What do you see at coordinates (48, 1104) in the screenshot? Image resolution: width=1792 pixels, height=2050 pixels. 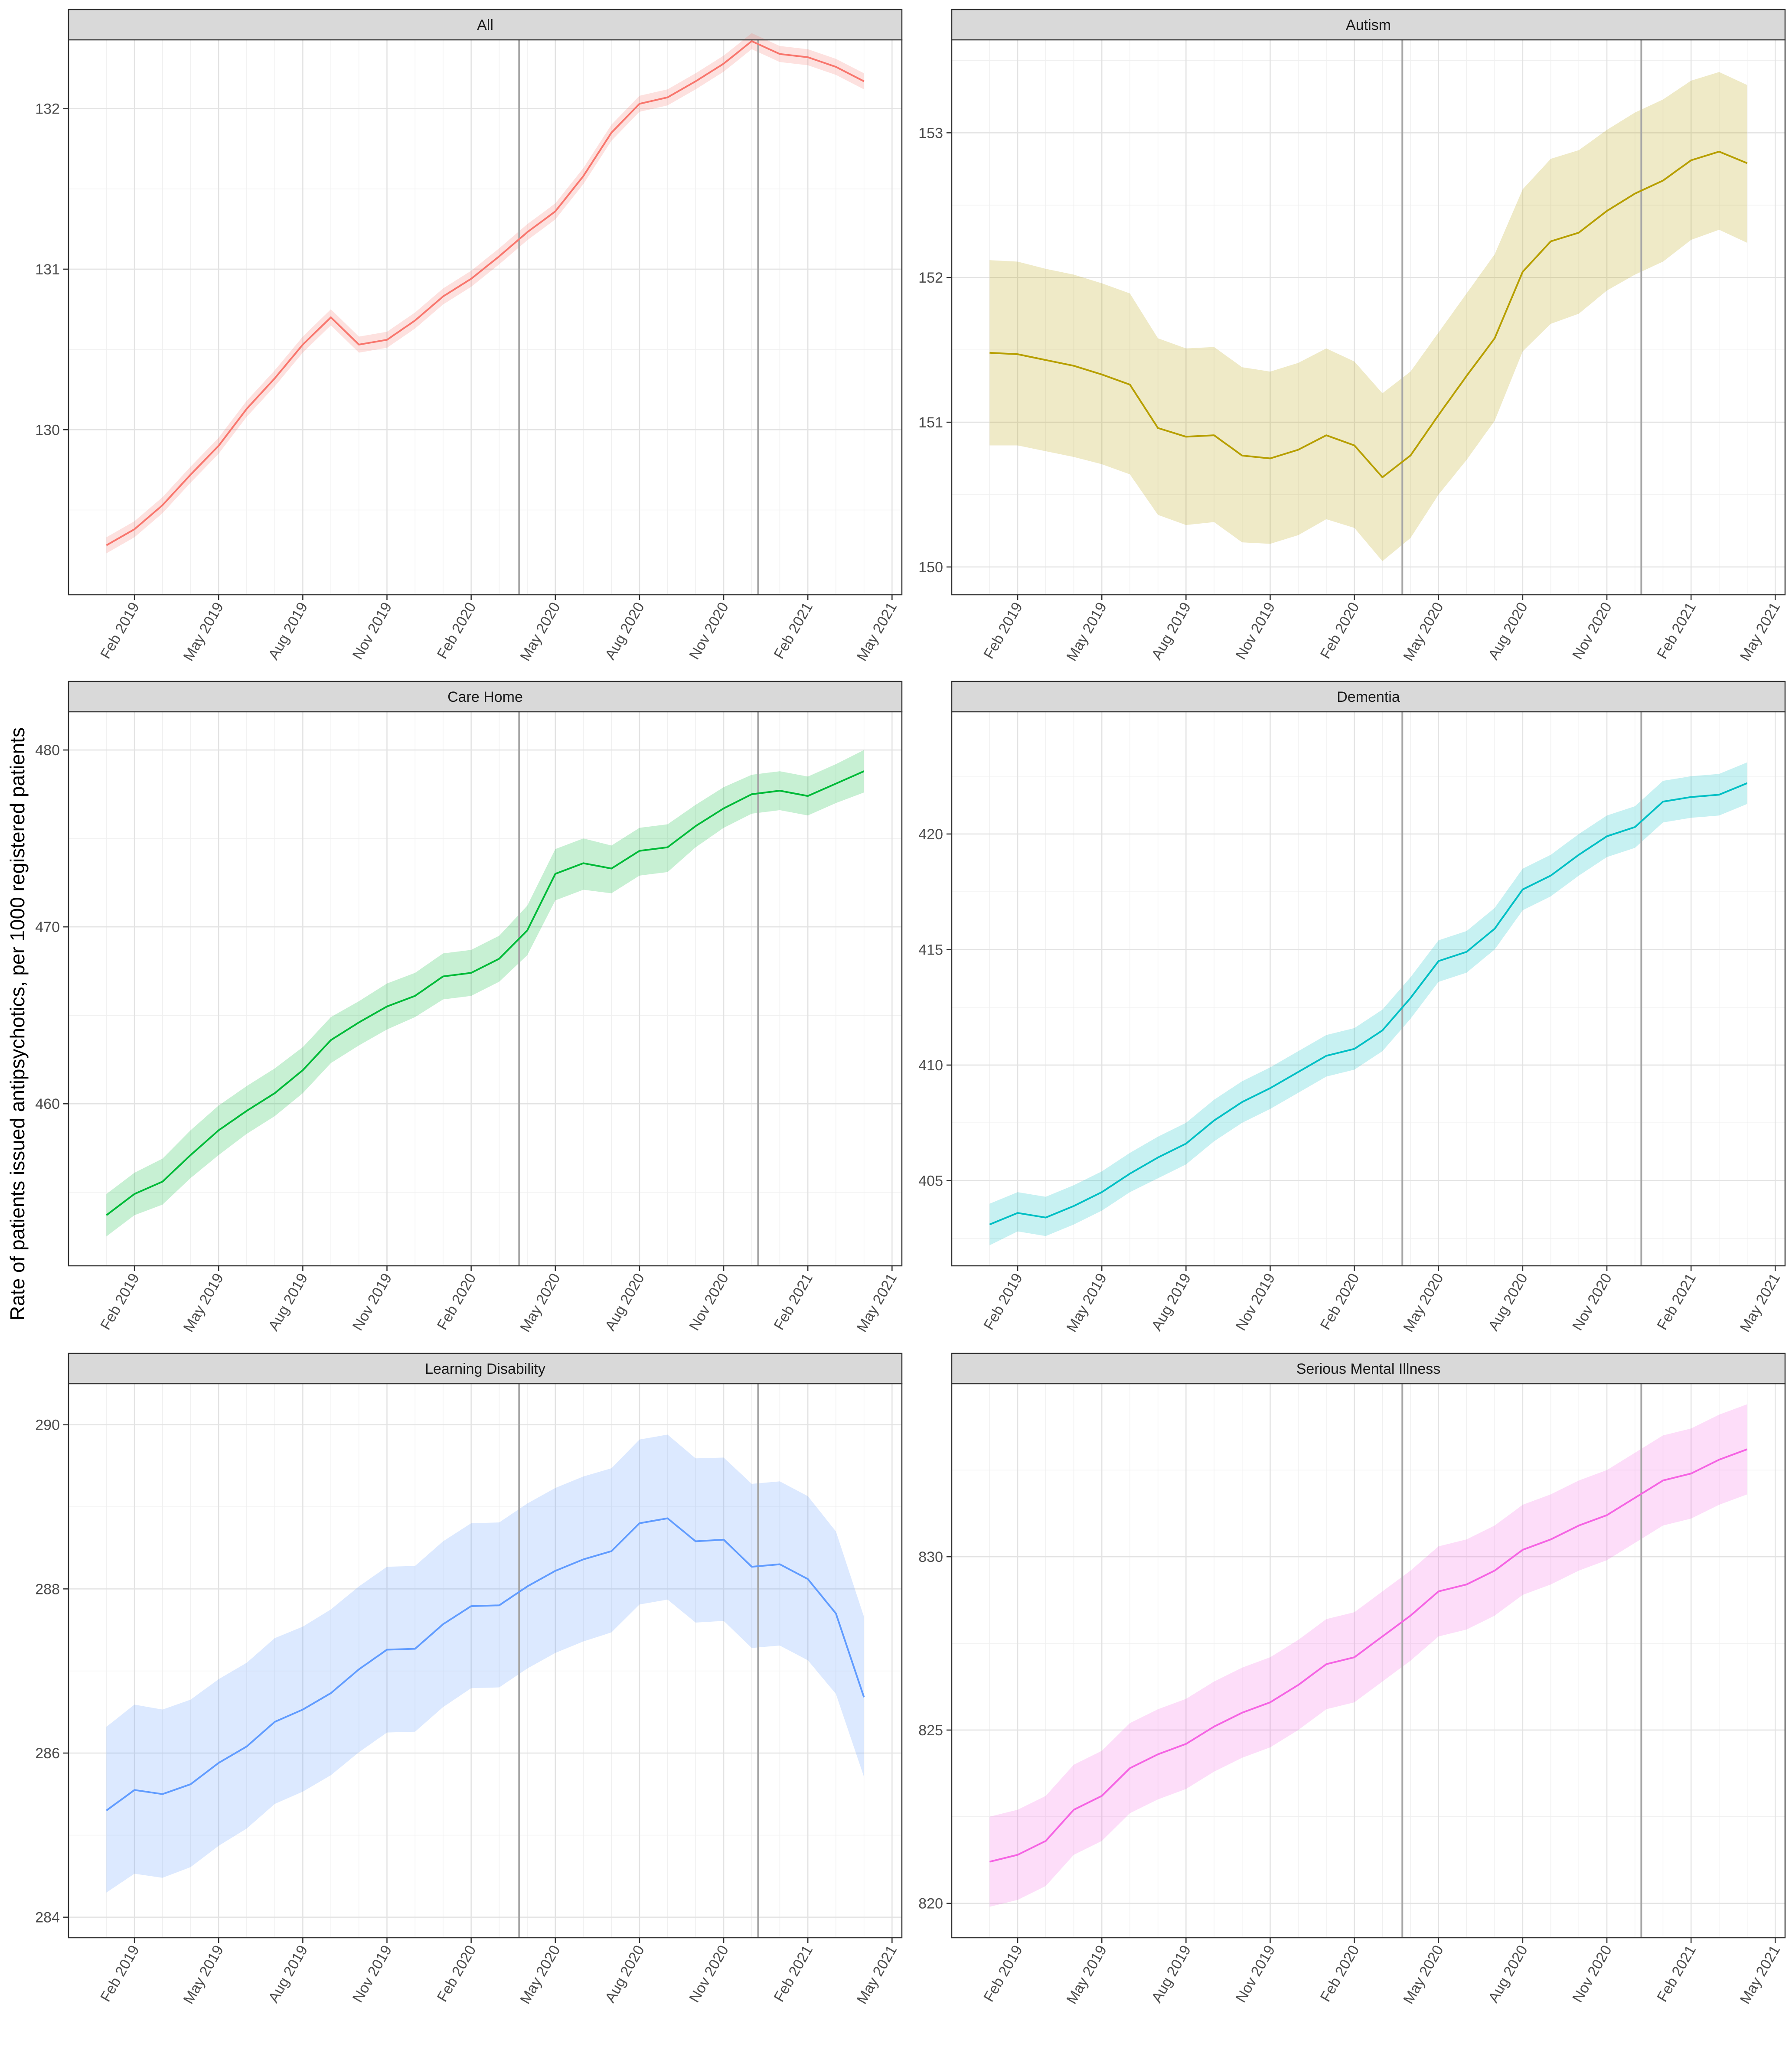 I see `y-tick-label: 460` at bounding box center [48, 1104].